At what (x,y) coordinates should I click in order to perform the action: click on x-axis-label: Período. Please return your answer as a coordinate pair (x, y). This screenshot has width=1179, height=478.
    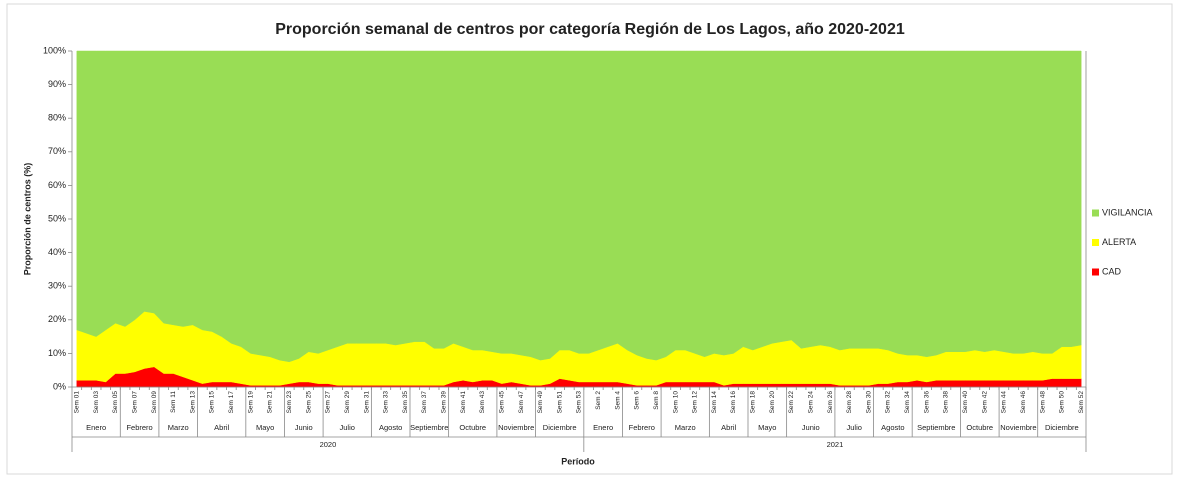
    Looking at the image, I should click on (578, 461).